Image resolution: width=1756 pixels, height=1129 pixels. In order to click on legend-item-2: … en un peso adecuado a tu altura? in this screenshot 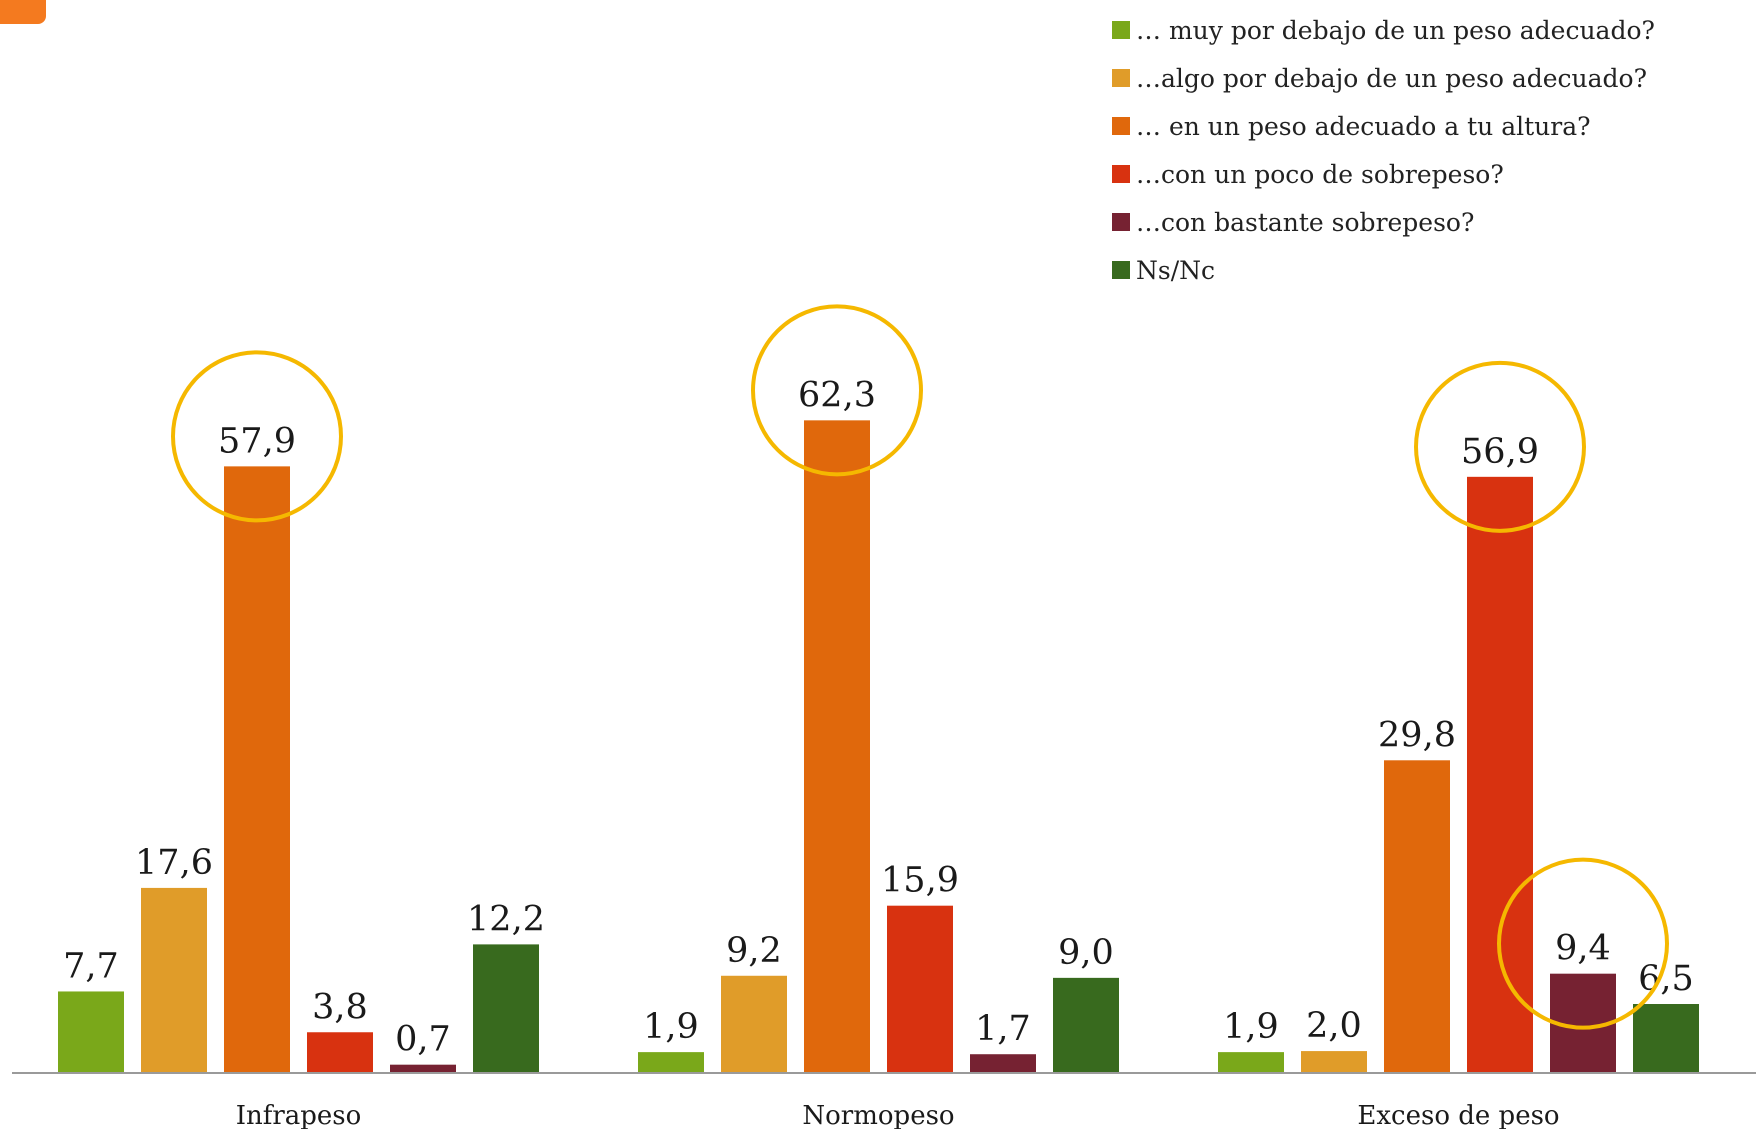, I will do `click(1383, 126)`.